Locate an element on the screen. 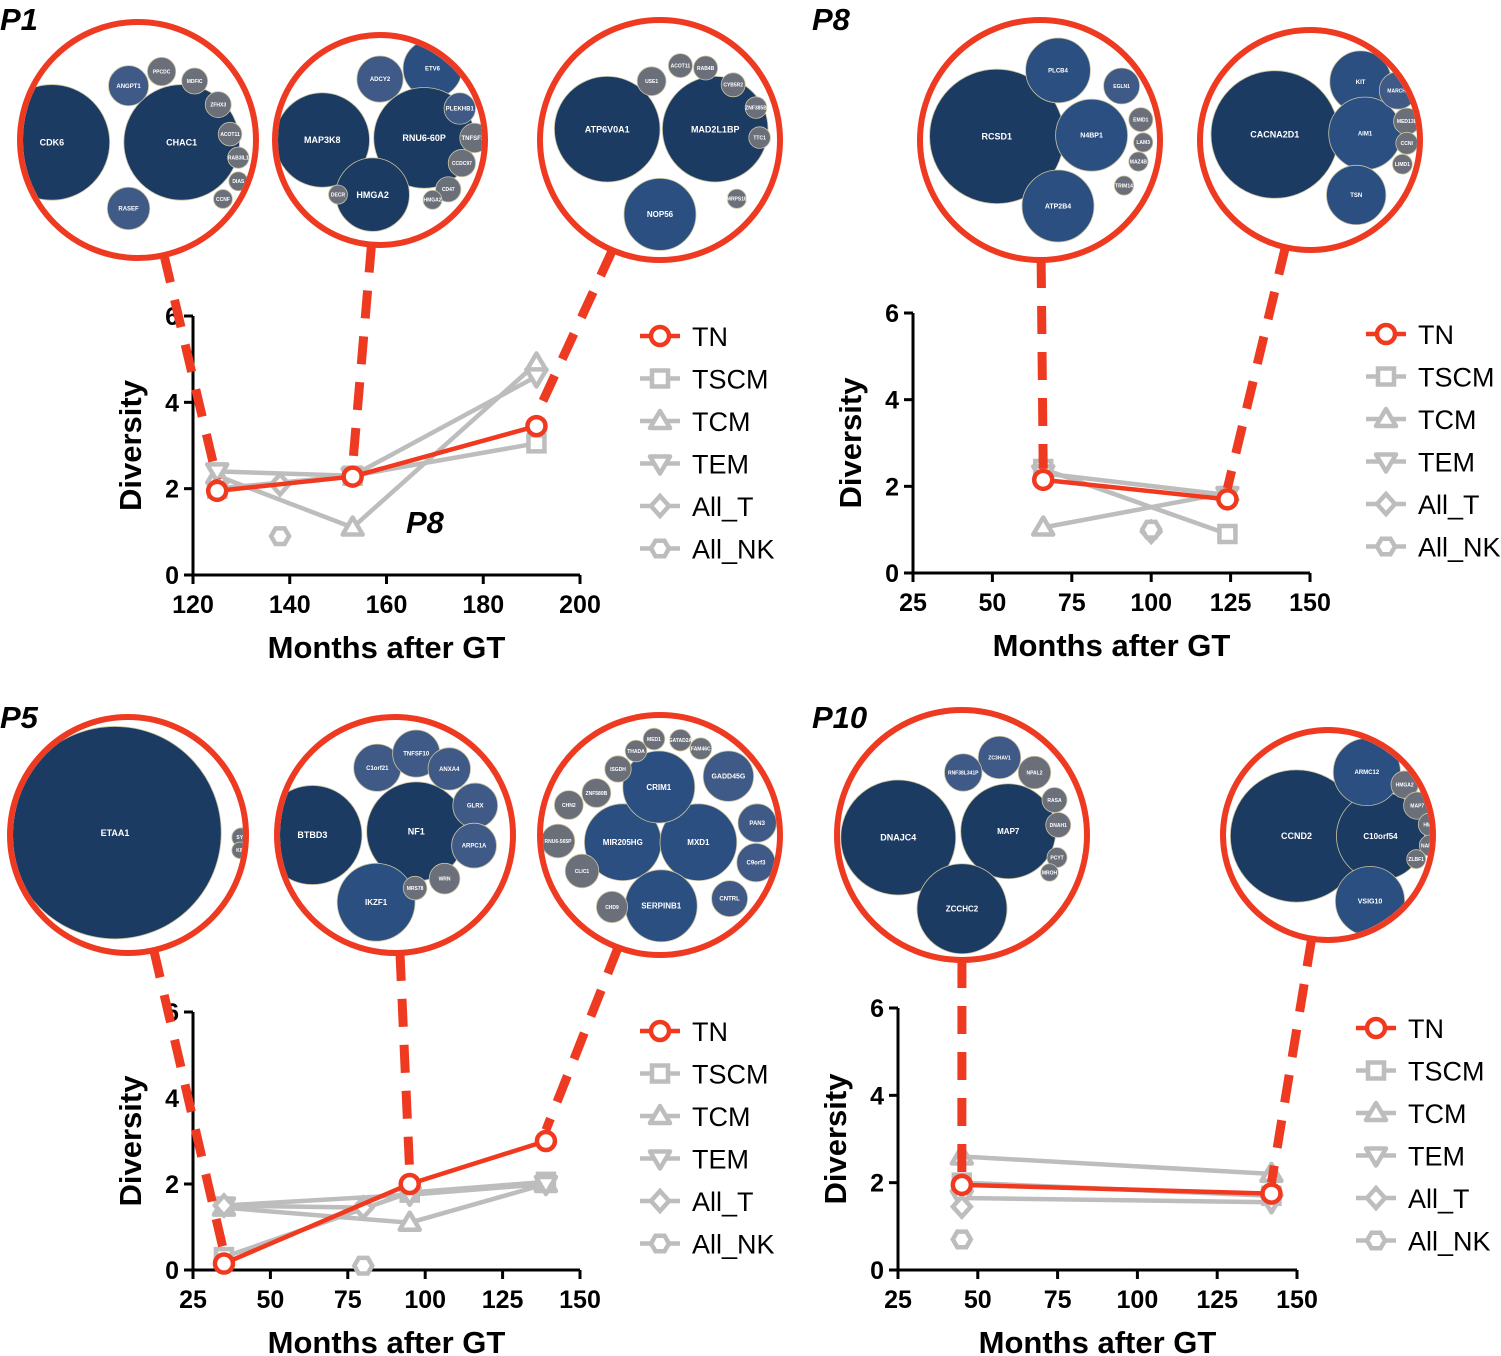 This screenshot has width=1501, height=1356. legend-marker-All_T is located at coordinates (1376, 1198).